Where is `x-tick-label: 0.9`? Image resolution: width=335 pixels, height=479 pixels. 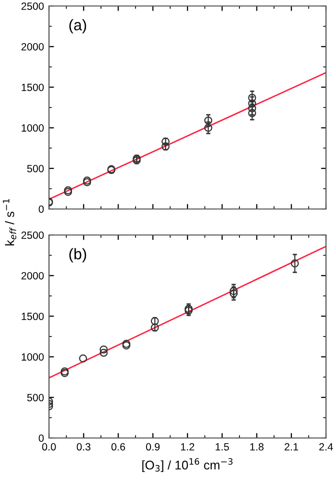
x-tick-label: 0.9 is located at coordinates (153, 447).